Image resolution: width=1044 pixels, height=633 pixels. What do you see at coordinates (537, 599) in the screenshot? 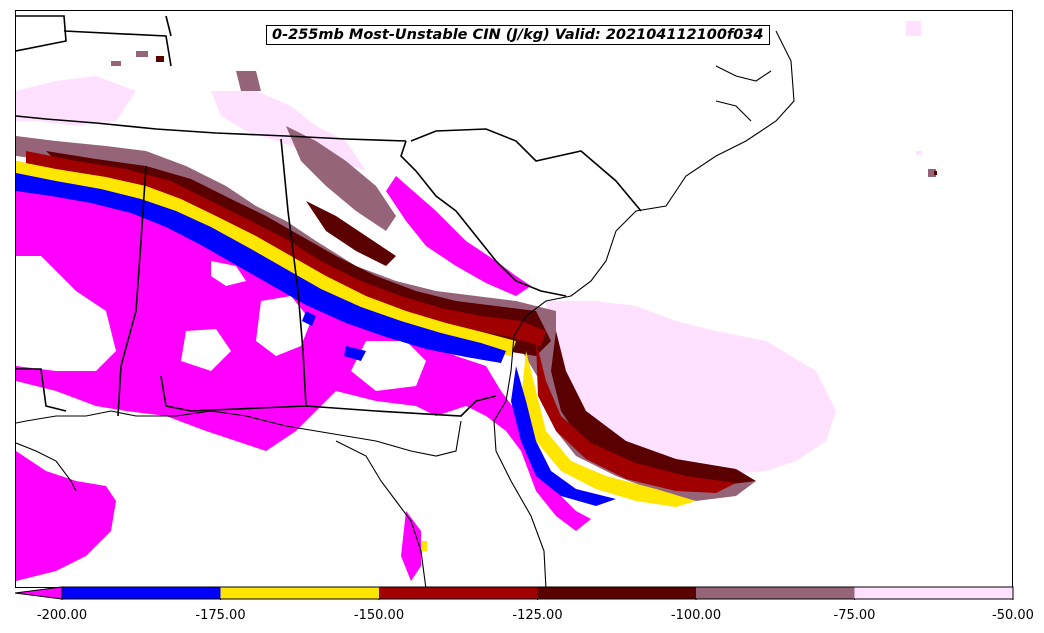
I see `colorbar-ticks` at bounding box center [537, 599].